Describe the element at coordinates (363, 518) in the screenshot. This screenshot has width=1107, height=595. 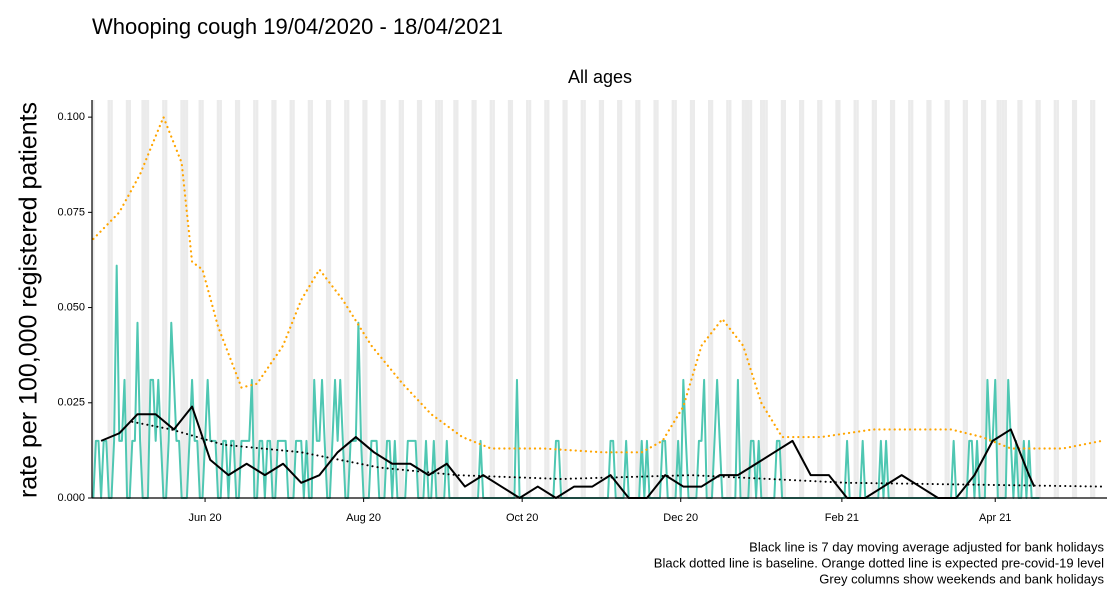
I see `x-tick-label: Aug 20` at that location.